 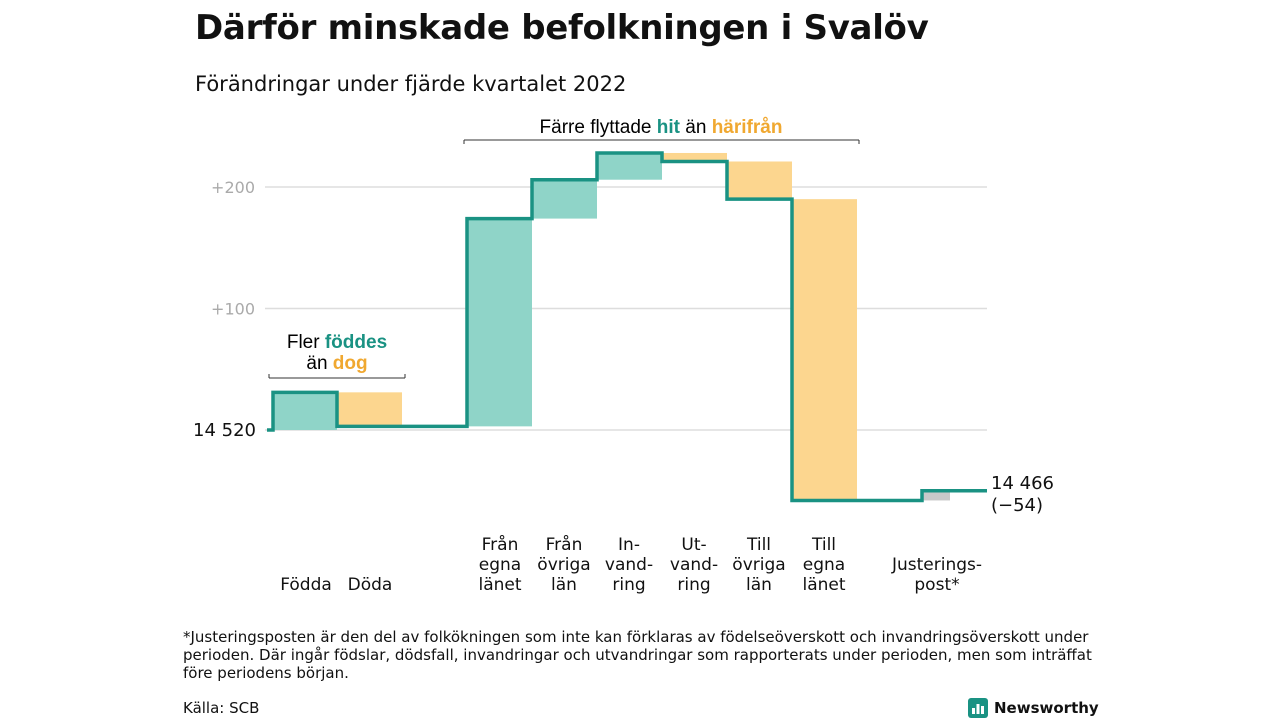 I want to click on chart-title: Därför minskade befolkningen i Svalöv, so click(x=562, y=28).